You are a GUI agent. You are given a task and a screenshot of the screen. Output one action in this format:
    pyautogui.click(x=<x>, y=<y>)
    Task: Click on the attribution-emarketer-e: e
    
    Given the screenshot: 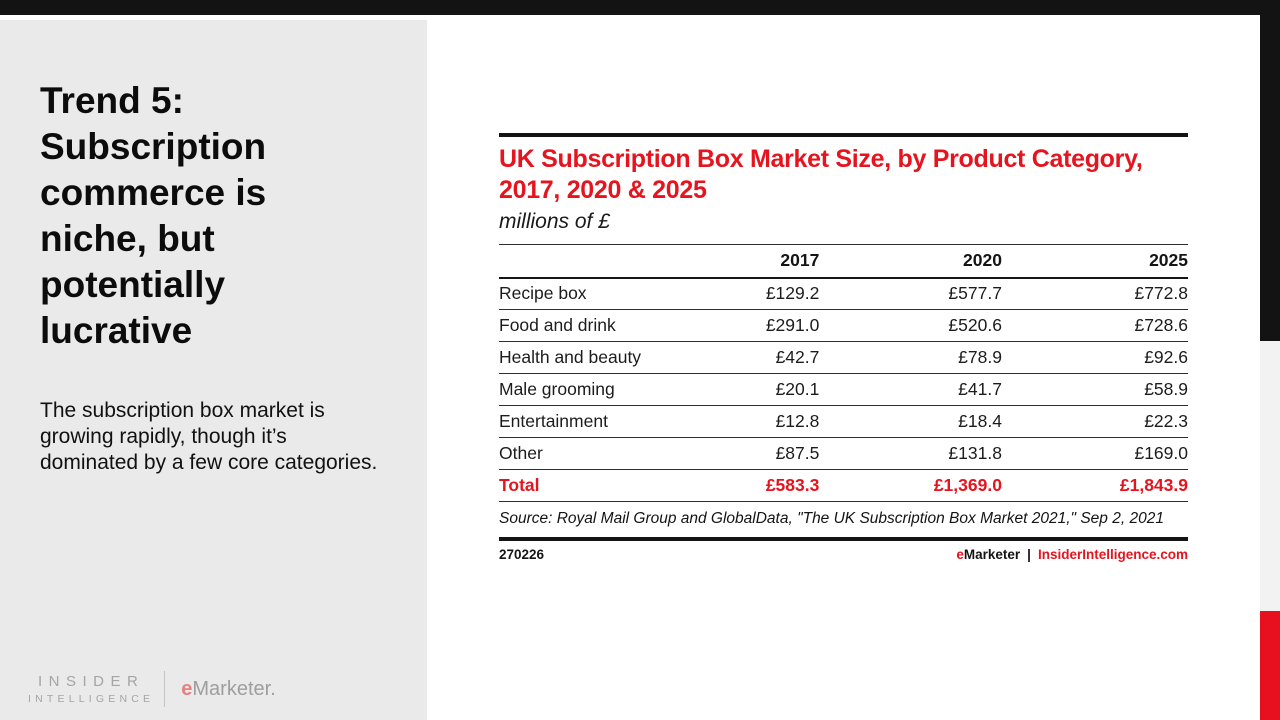 What is the action you would take?
    pyautogui.click(x=960, y=554)
    